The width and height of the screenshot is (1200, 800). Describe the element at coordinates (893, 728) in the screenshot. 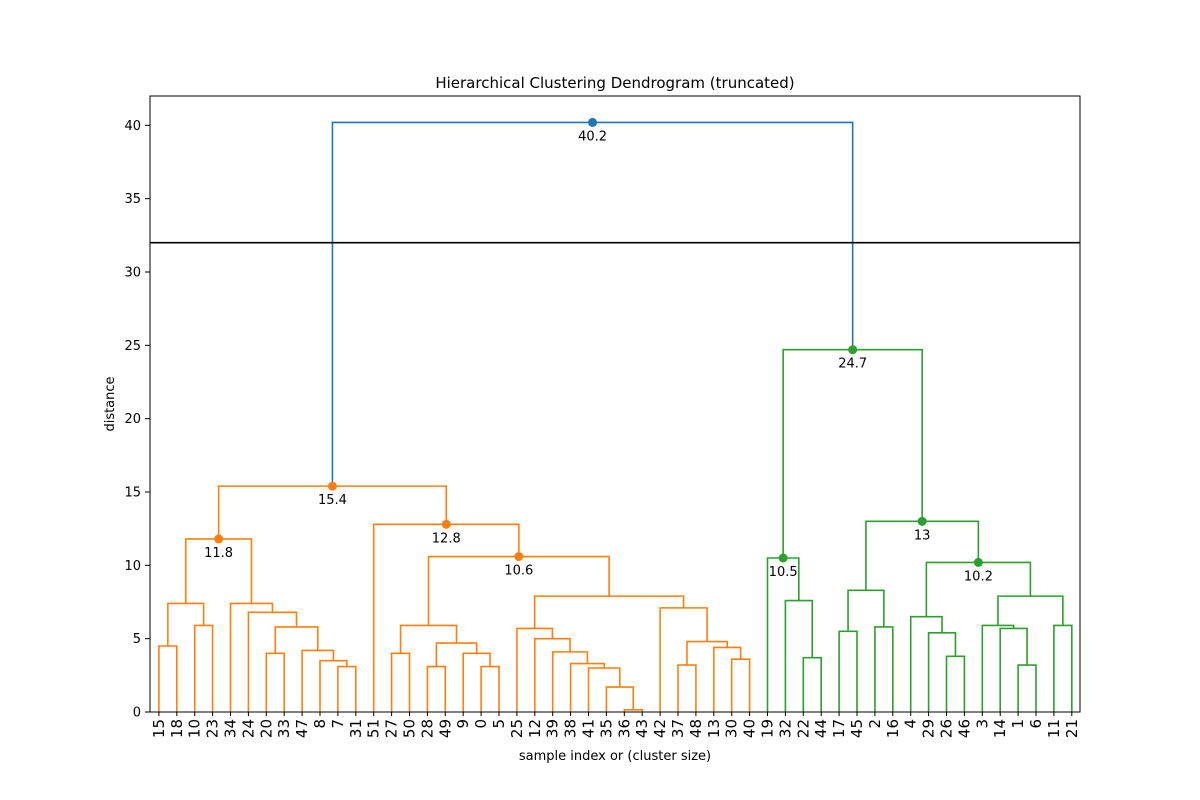

I see `leaf-label: 16` at that location.